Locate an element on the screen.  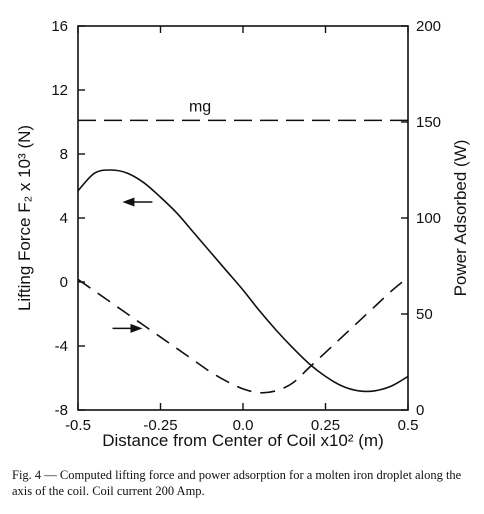
x-tick-label: -0.5 is located at coordinates (78, 425).